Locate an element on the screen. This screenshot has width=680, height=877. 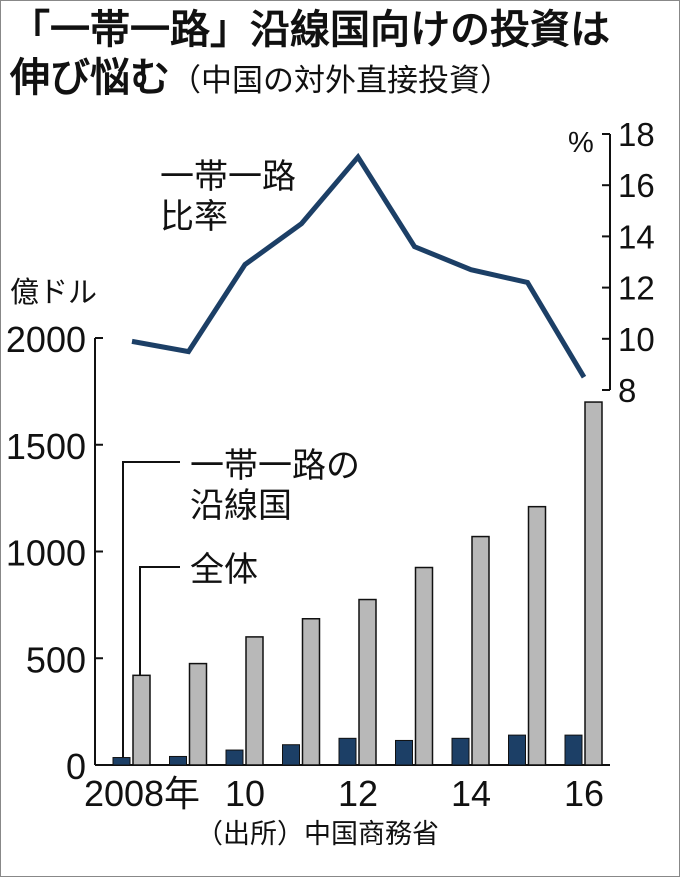
leader-line-silk is located at coordinates (151, 609).